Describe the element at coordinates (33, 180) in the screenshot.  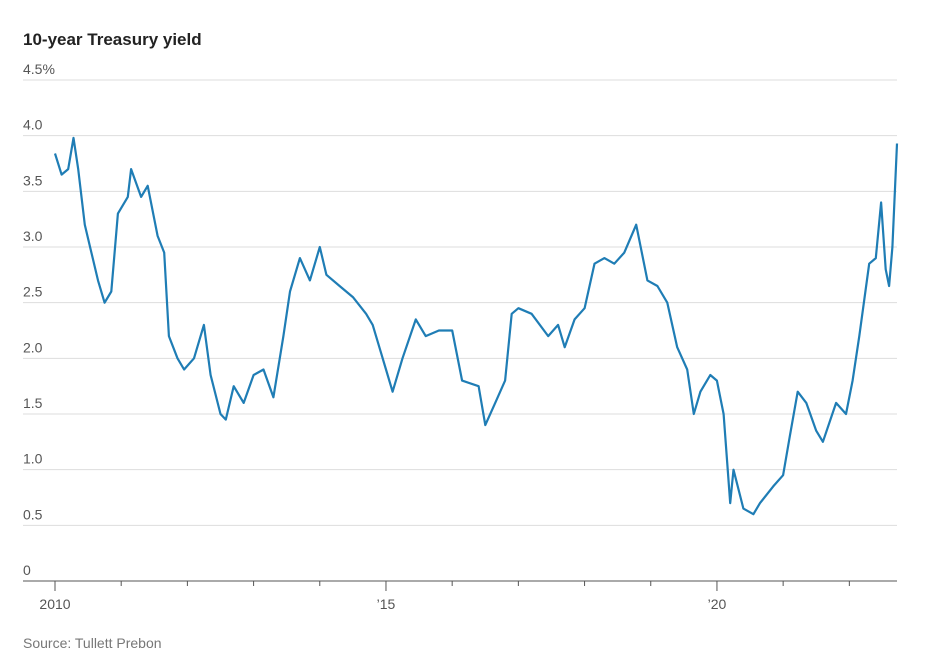
I see `y-tick-label: 3.5` at that location.